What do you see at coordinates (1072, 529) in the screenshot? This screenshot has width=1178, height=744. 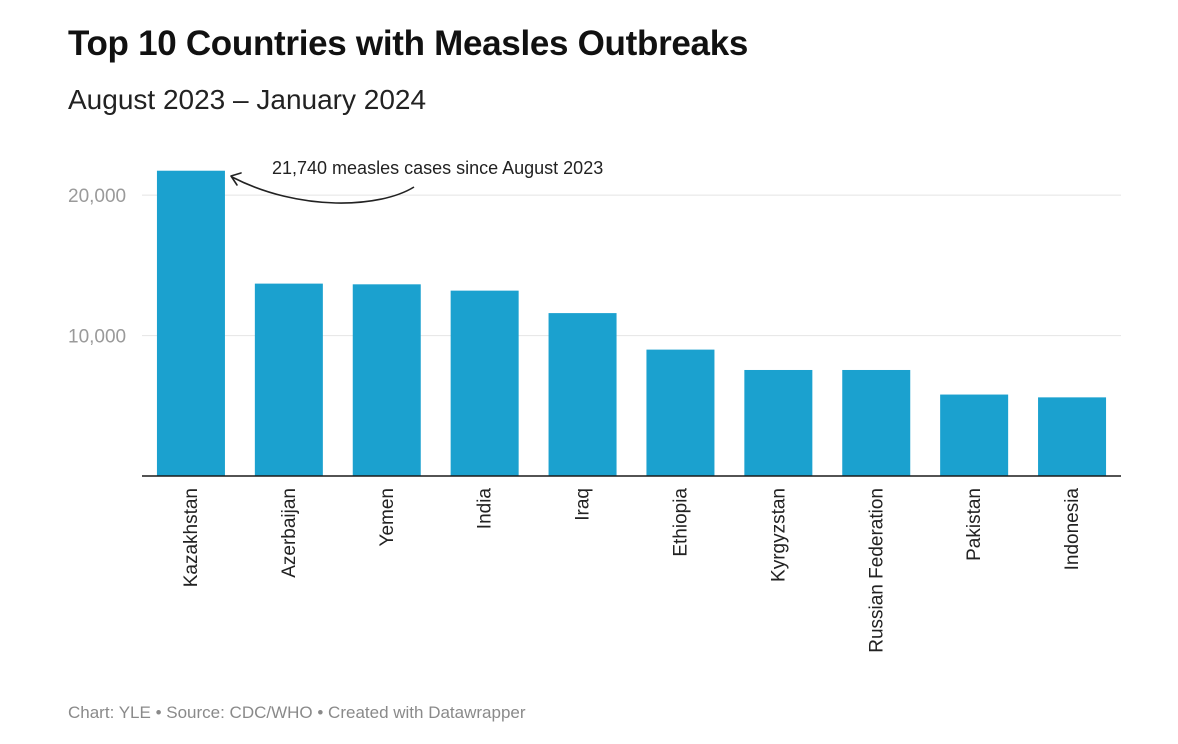 I see `x-tick-label: Indonesia` at bounding box center [1072, 529].